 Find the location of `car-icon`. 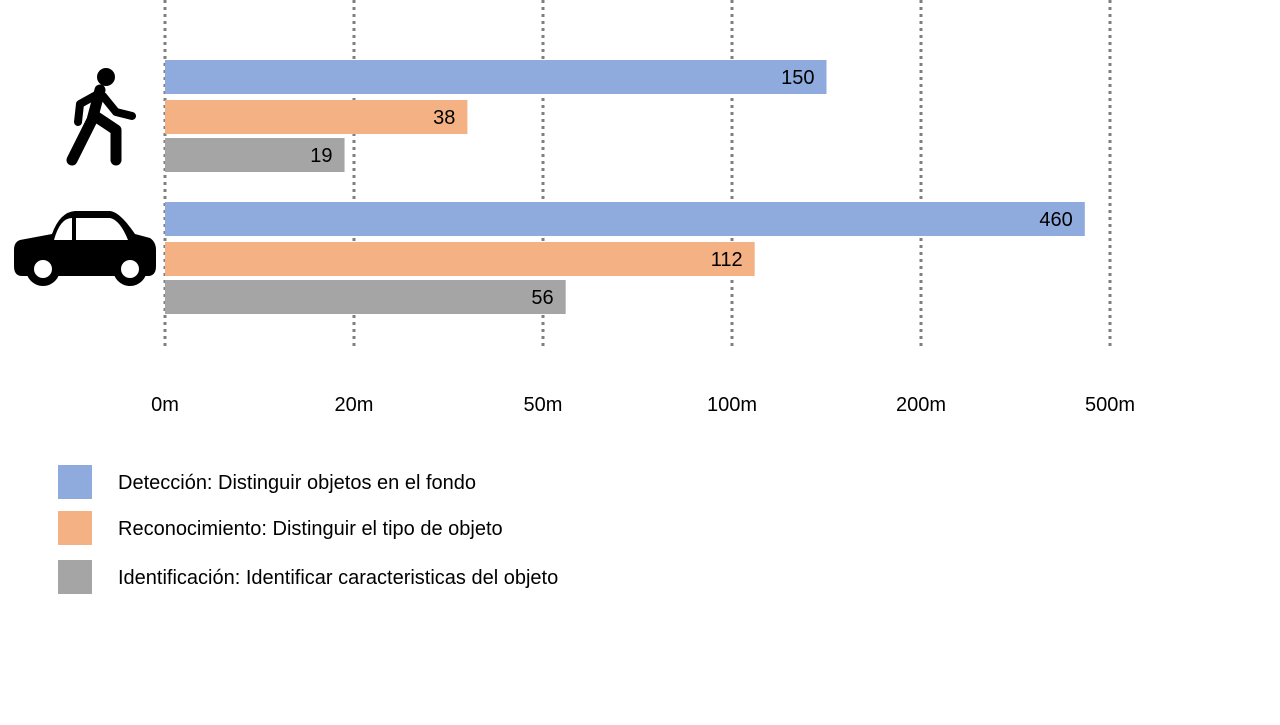

car-icon is located at coordinates (85, 248).